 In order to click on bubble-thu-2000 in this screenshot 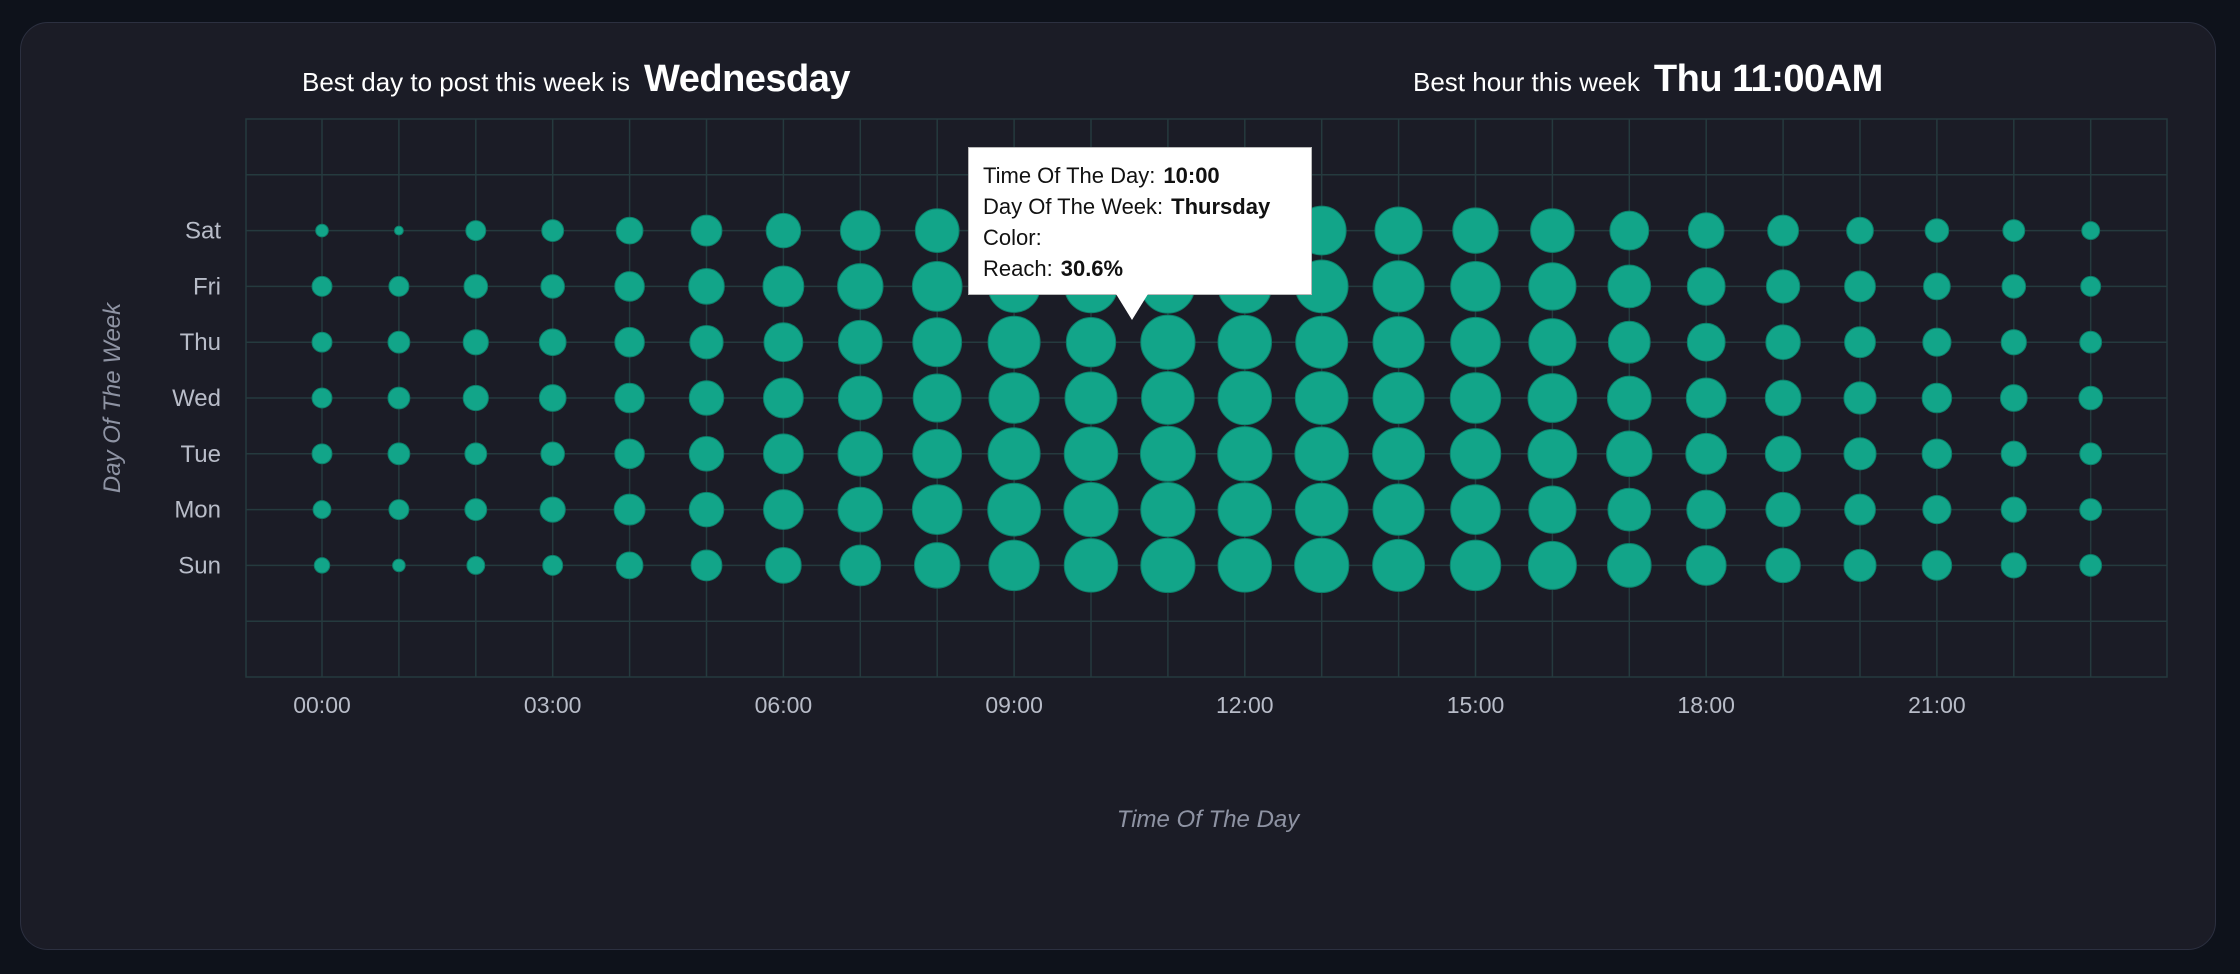, I will do `click(1860, 342)`.